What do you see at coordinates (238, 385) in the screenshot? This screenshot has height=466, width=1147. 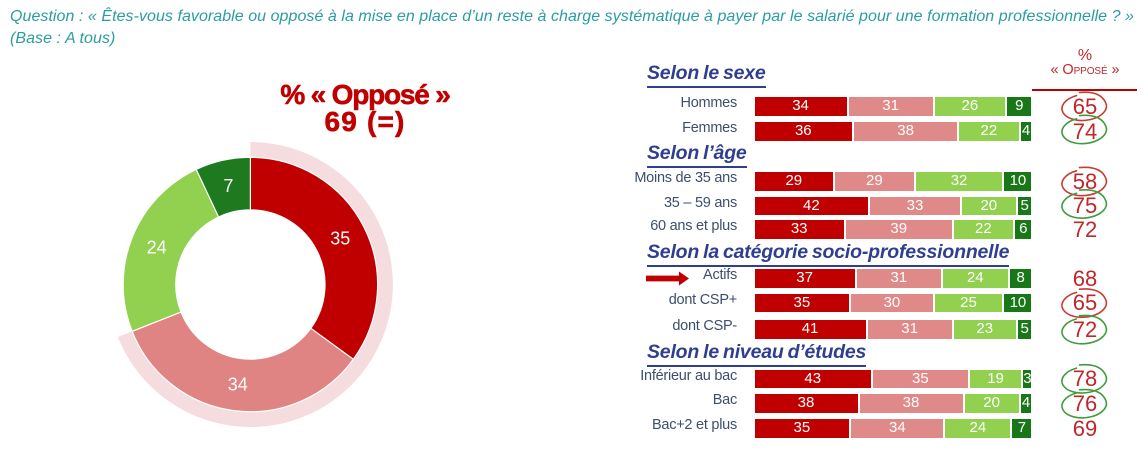 I see `svg-text: 34` at bounding box center [238, 385].